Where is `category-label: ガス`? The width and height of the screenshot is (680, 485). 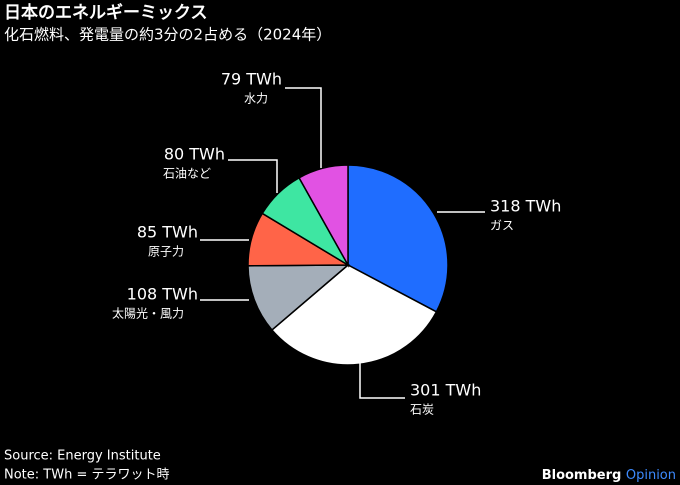 category-label: ガス is located at coordinates (502, 226).